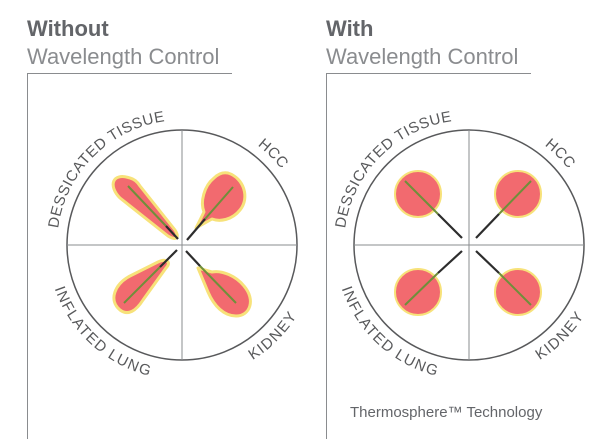  What do you see at coordinates (428, 204) in the screenshot?
I see `right-zone-dessicated` at bounding box center [428, 204].